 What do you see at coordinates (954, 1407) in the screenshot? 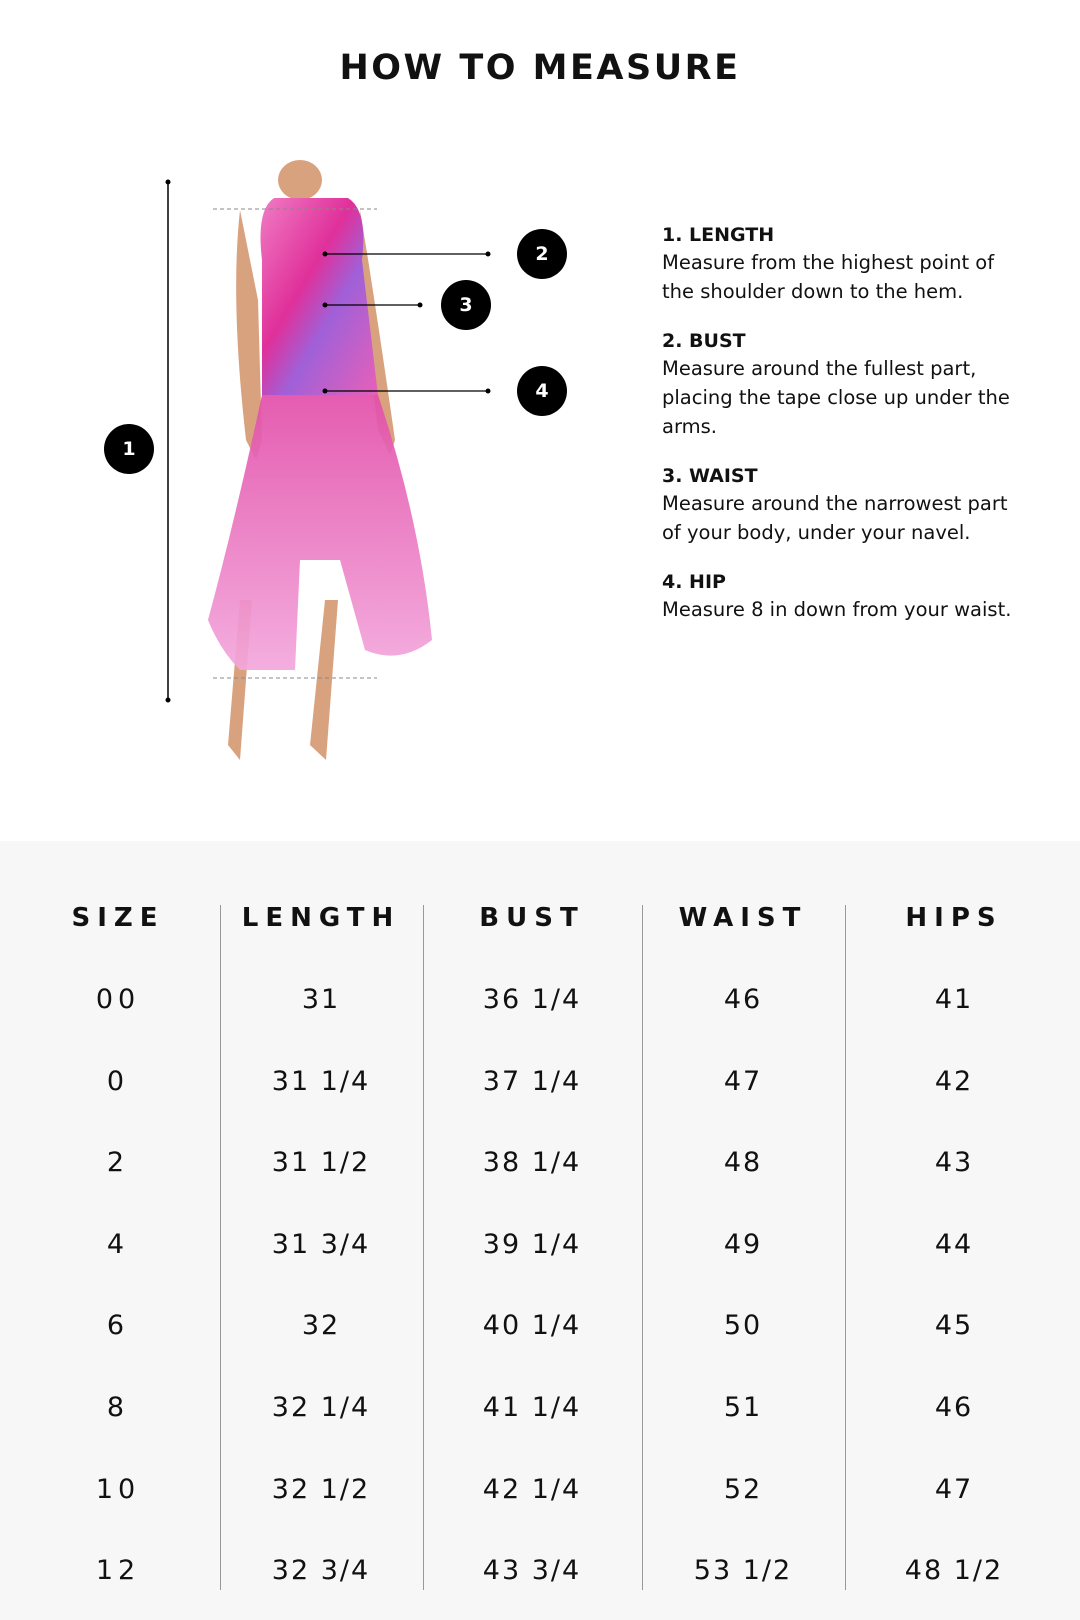
I see `cell-hips: 46` at bounding box center [954, 1407].